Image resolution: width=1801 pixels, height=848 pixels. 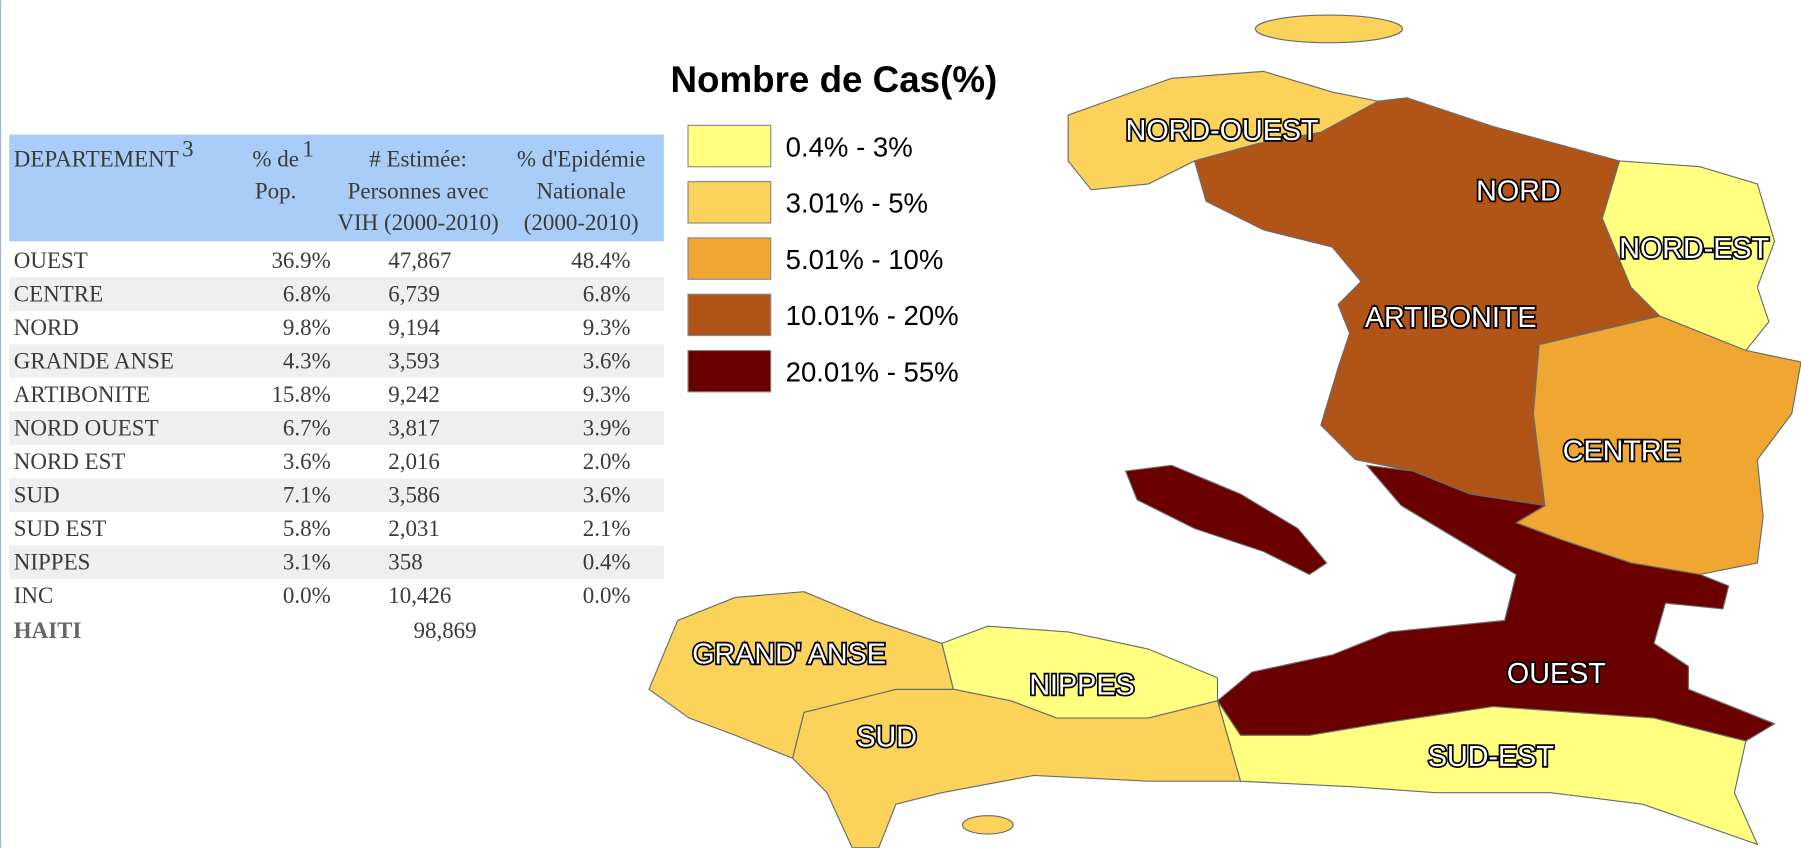 What do you see at coordinates (418, 159) in the screenshot?
I see `header-text: # Estimée:` at bounding box center [418, 159].